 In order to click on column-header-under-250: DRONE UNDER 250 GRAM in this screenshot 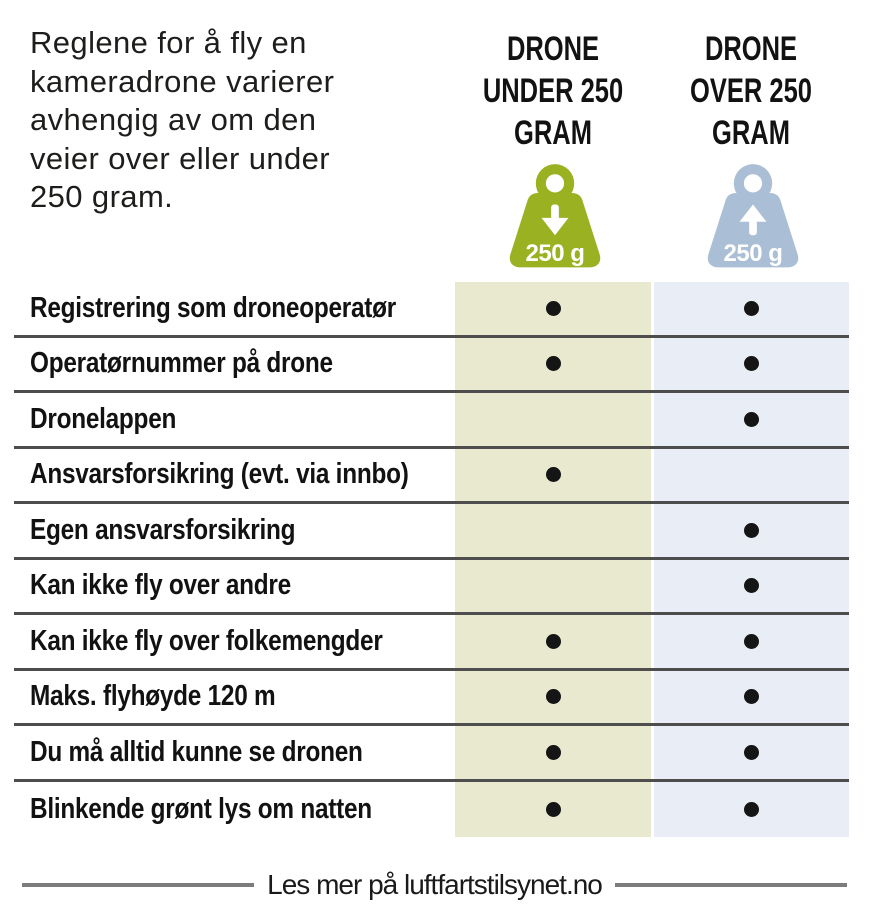, I will do `click(553, 91)`.